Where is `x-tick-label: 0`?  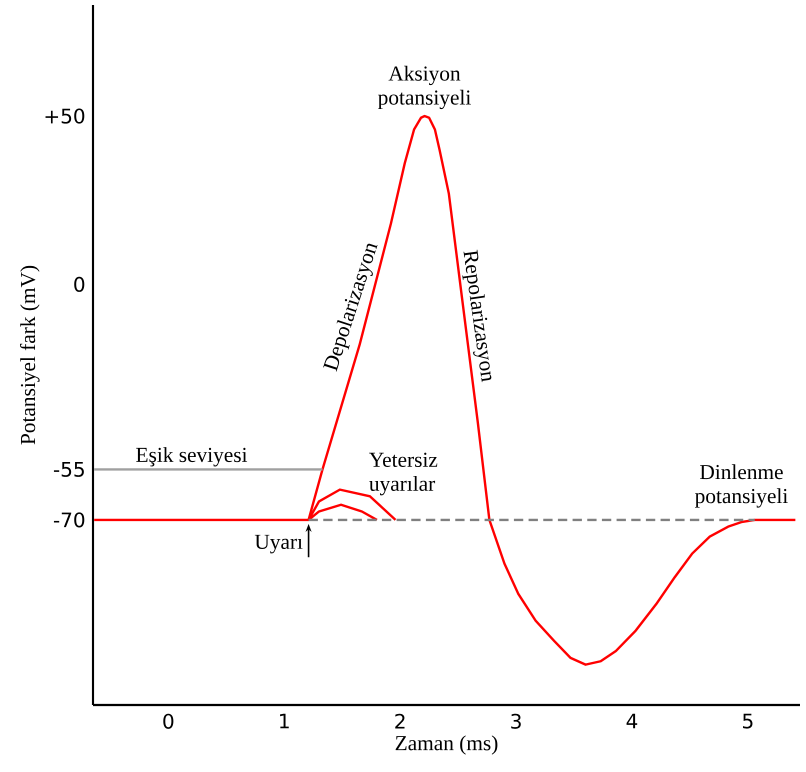
x-tick-label: 0 is located at coordinates (168, 721).